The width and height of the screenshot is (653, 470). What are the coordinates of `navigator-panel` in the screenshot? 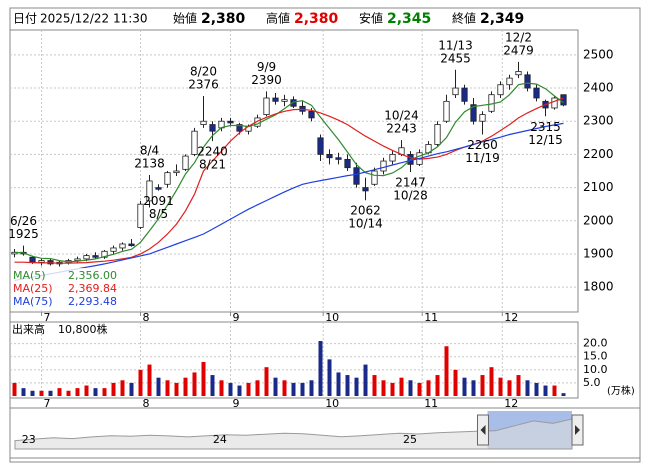 It's located at (325, 433).